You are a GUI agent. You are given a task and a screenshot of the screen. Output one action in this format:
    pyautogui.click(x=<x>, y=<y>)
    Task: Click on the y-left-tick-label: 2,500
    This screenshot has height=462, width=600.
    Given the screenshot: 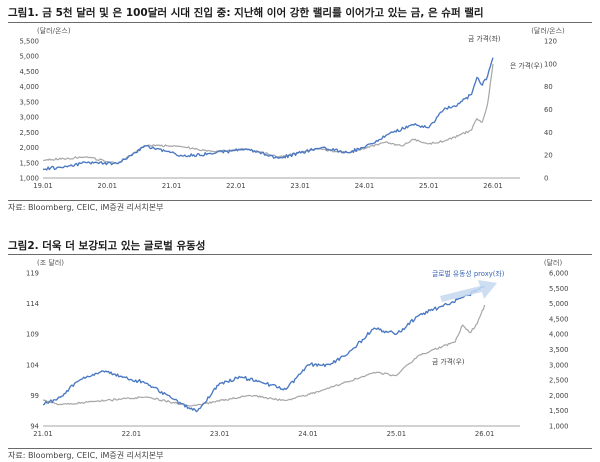 What is the action you would take?
    pyautogui.click(x=29, y=133)
    